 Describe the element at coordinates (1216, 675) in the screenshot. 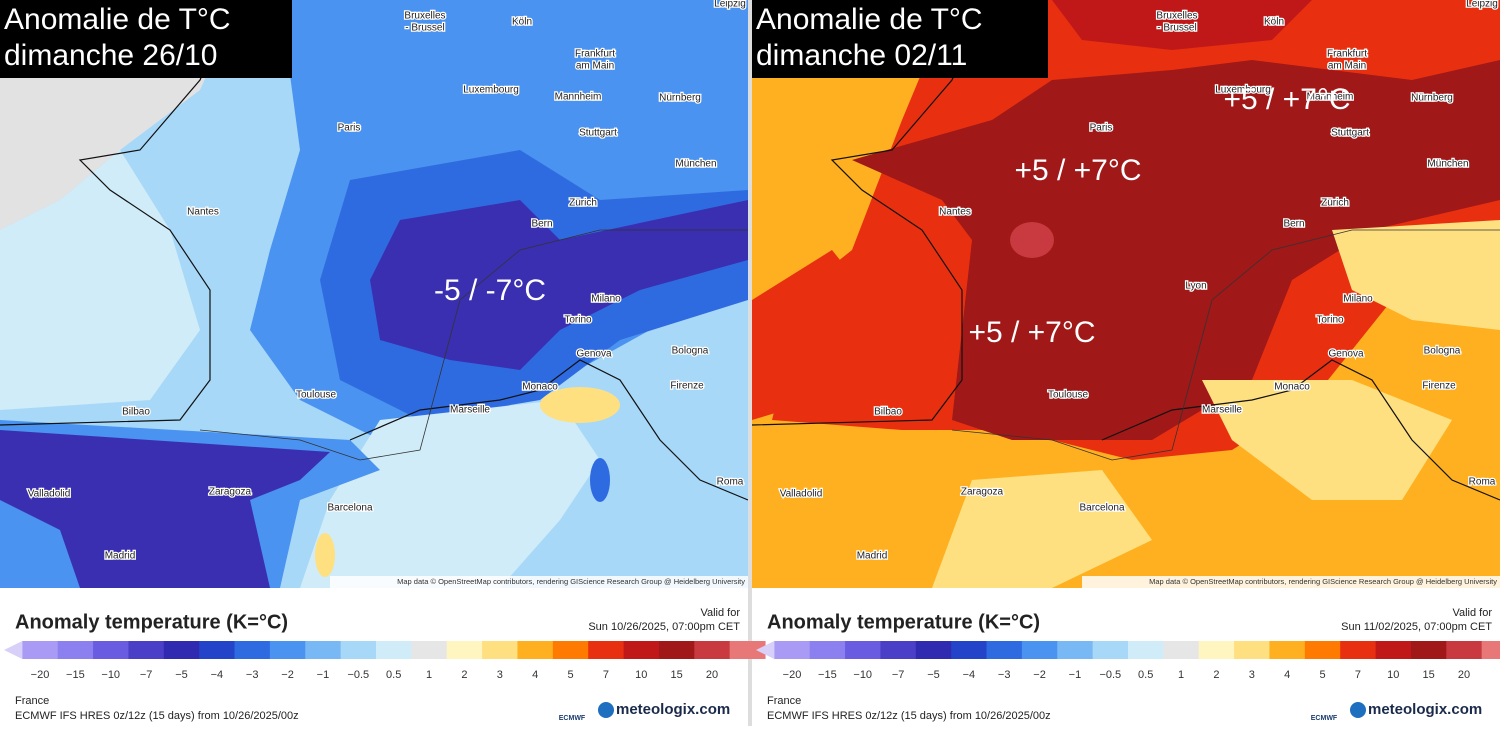

I see `colorbar-label: 2` at that location.